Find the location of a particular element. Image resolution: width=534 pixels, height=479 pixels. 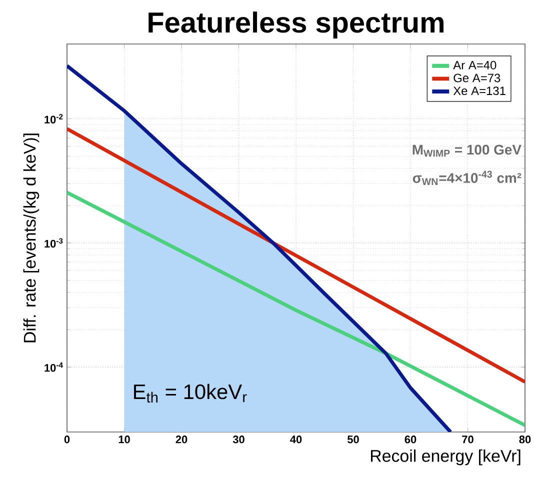

x-tick-label: 60 is located at coordinates (410, 440).